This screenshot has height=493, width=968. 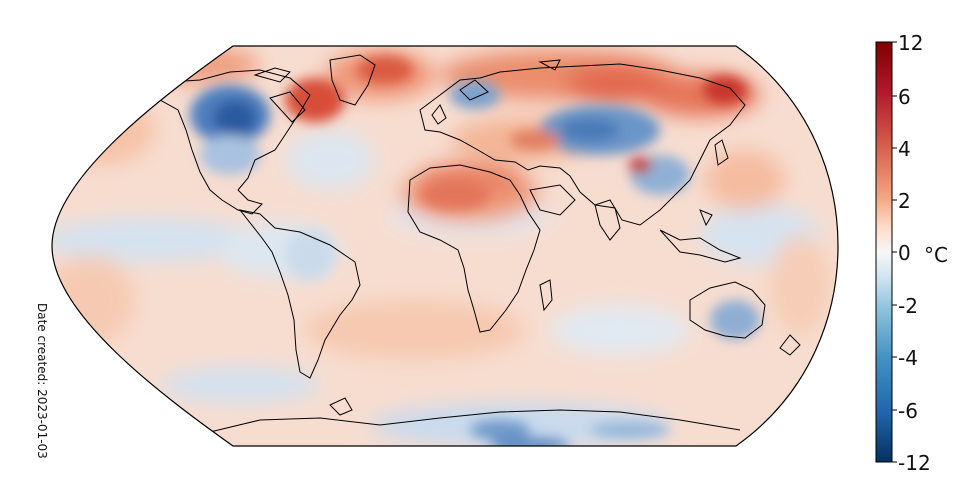 I want to click on colorbar-tick-neg12: -12, so click(x=914, y=463).